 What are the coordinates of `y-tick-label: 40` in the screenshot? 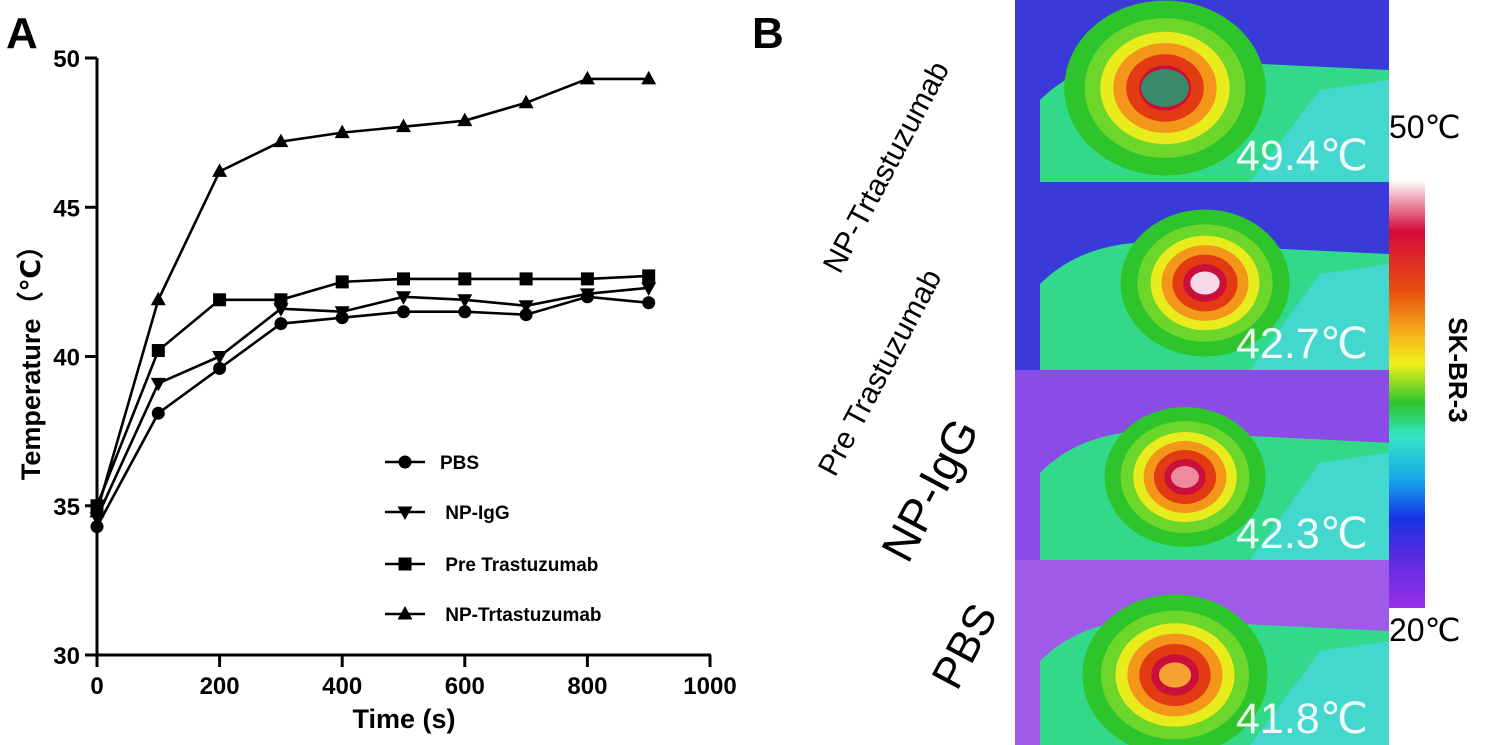 It's located at (66, 358).